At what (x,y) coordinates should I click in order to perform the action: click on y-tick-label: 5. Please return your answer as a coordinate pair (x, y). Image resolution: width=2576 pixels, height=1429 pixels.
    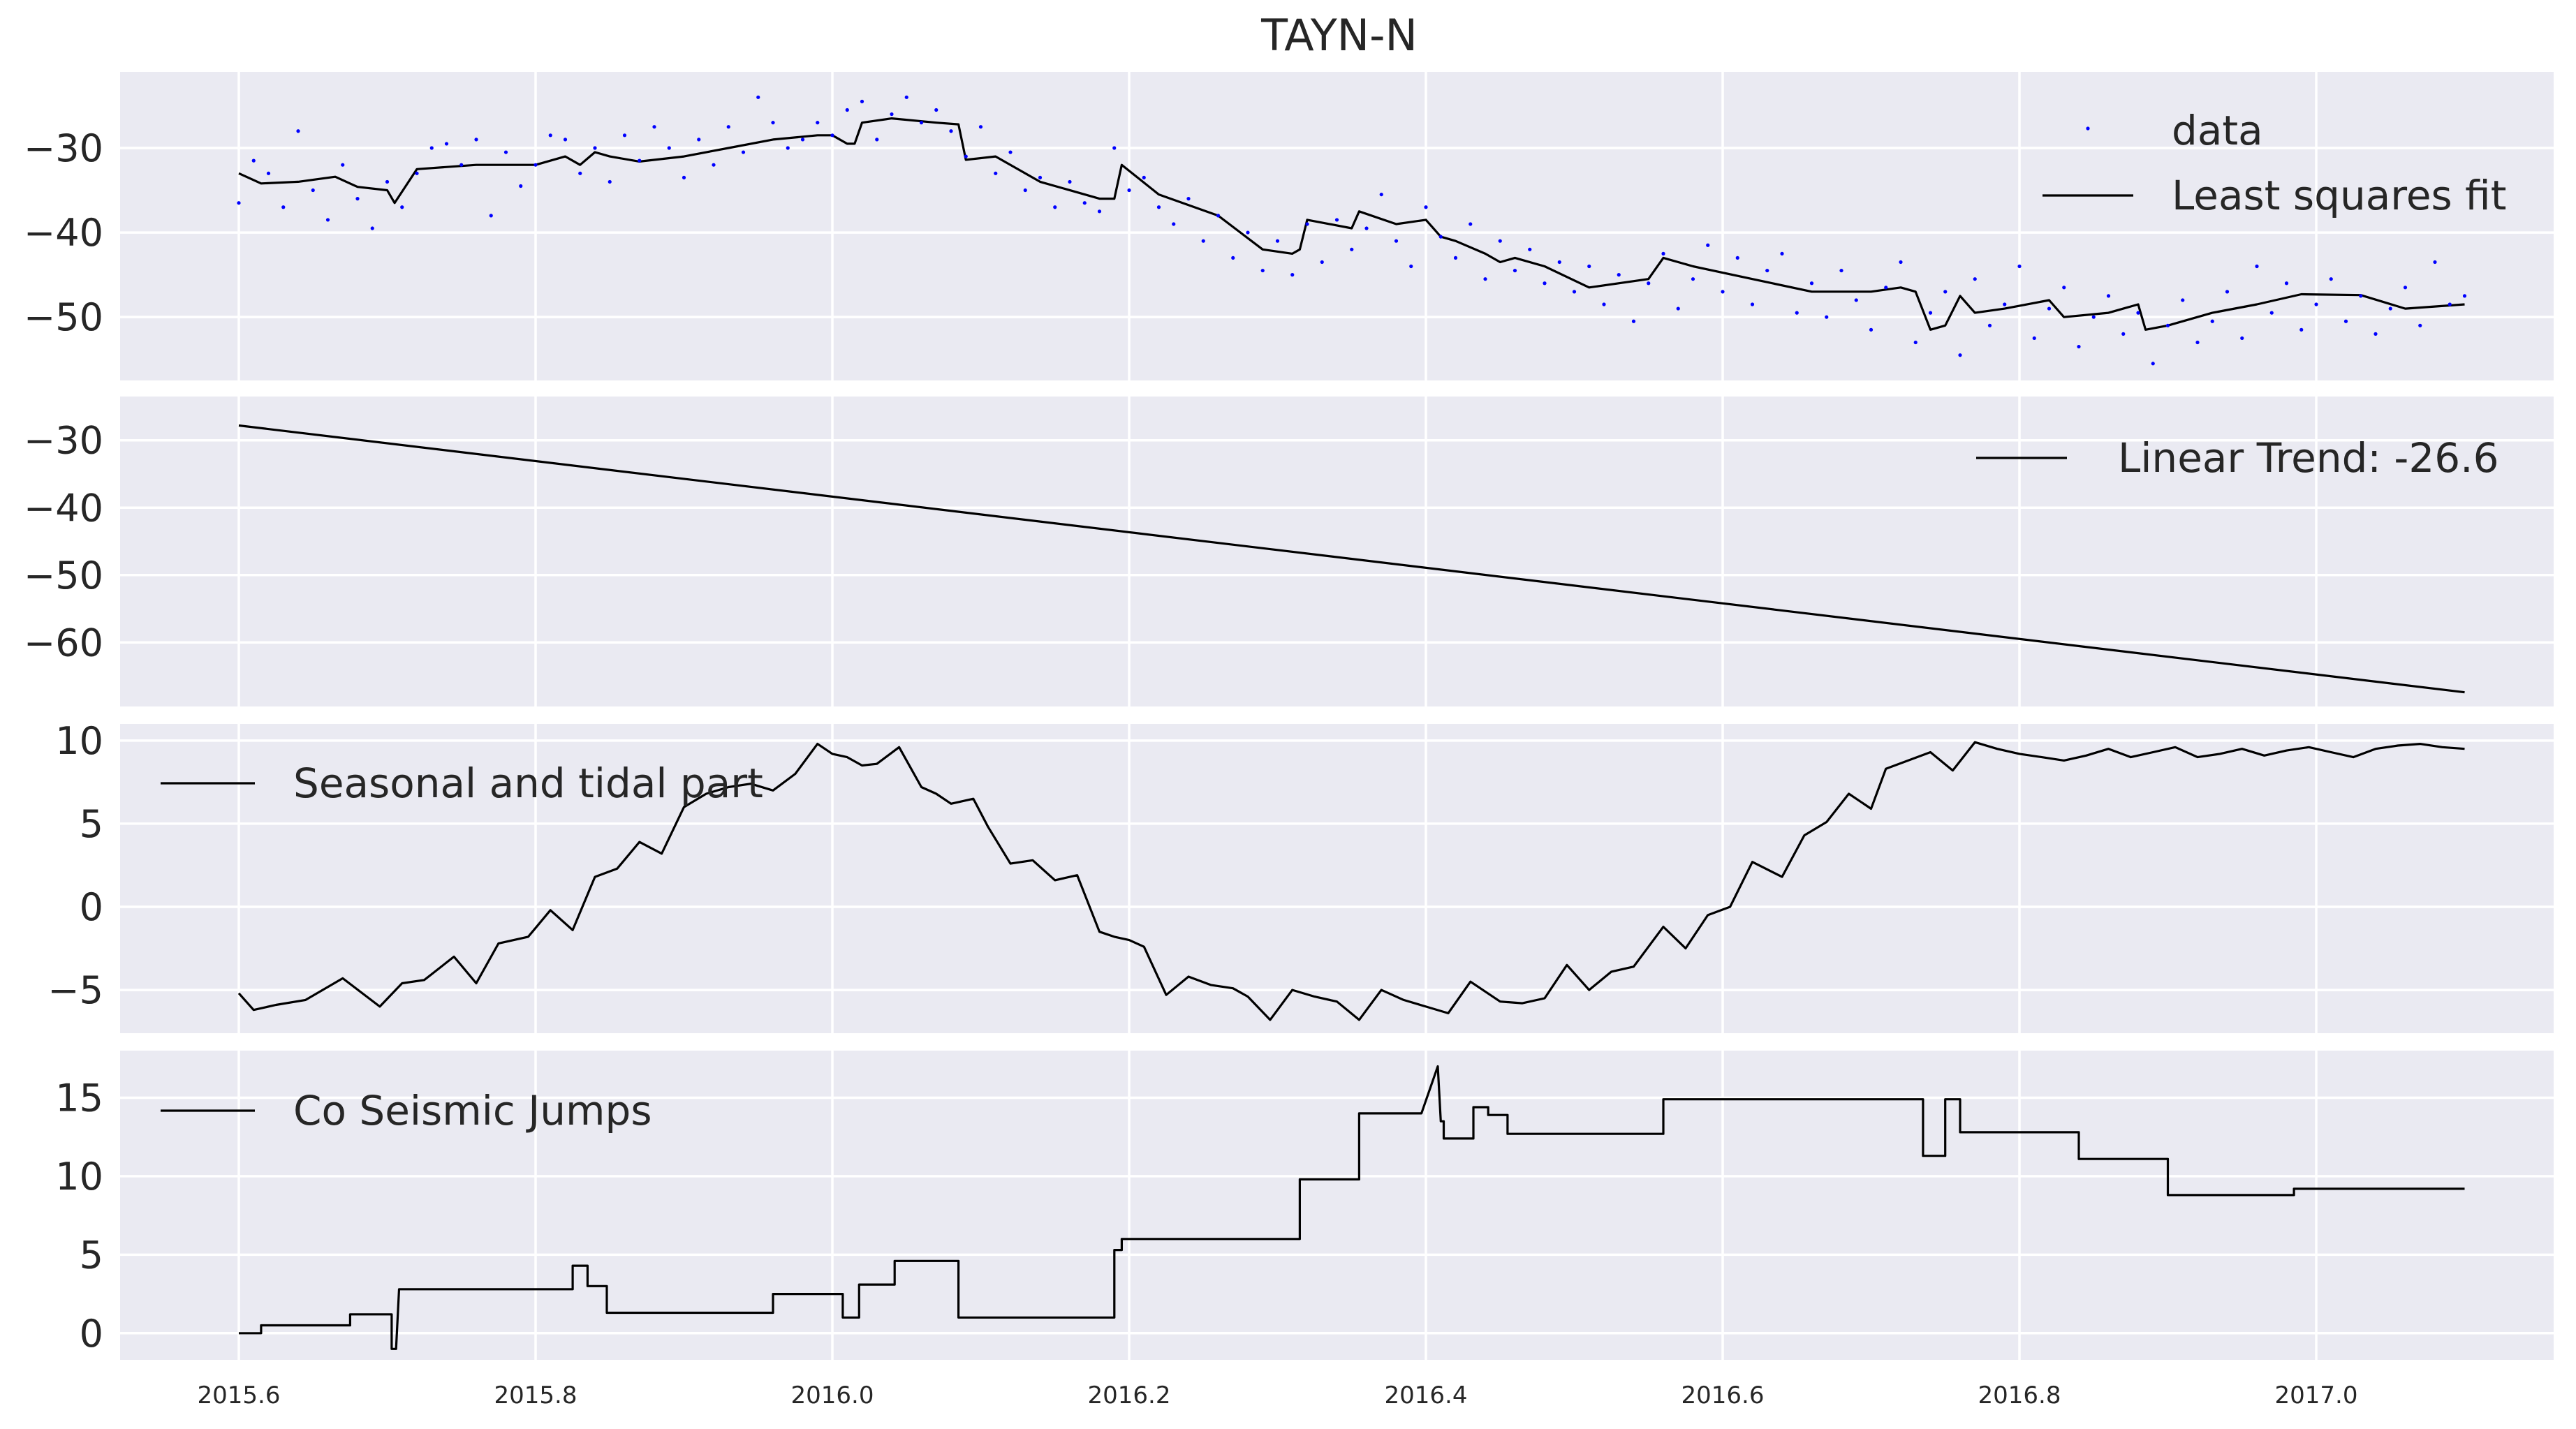
    Looking at the image, I should click on (91, 824).